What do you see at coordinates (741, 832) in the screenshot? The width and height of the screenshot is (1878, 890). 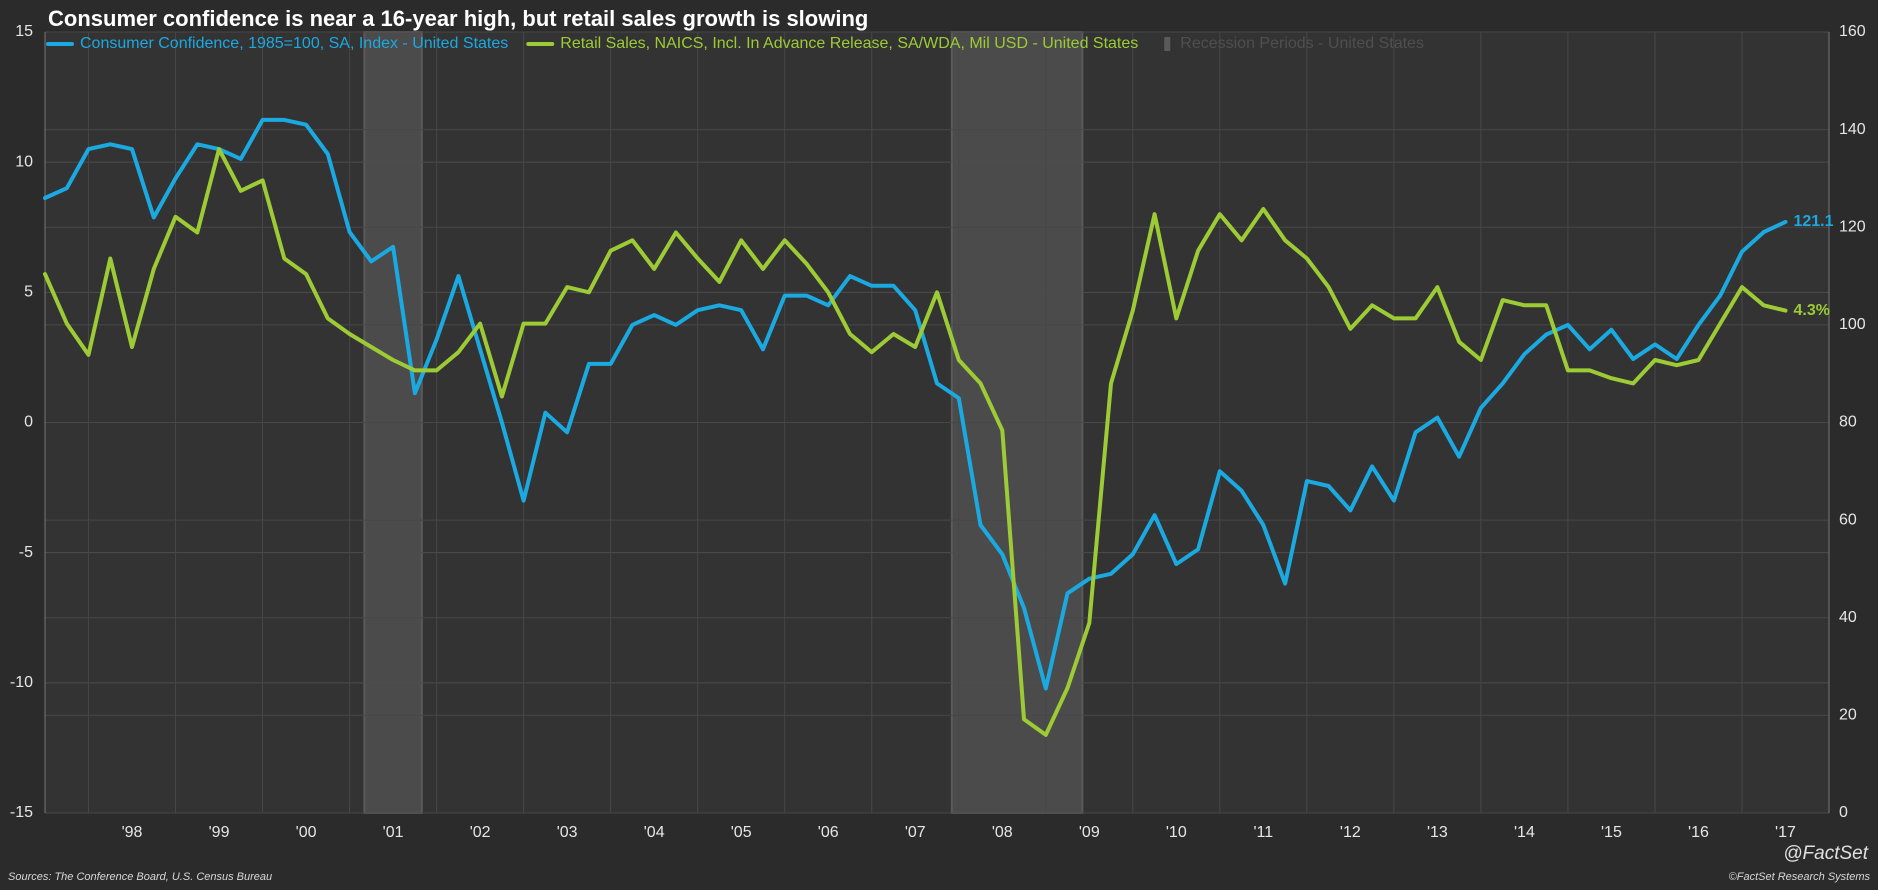 I see `x-tick-label: '05` at bounding box center [741, 832].